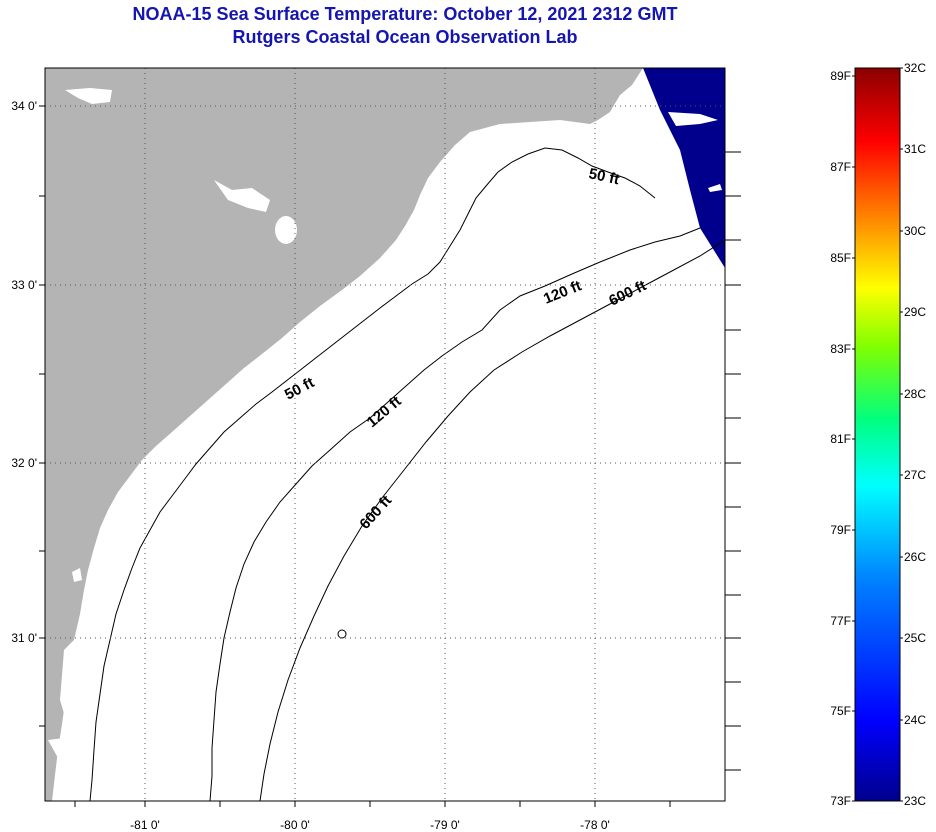 The width and height of the screenshot is (936, 832). What do you see at coordinates (840, 349) in the screenshot?
I see `colorbar-f-label: 83F` at bounding box center [840, 349].